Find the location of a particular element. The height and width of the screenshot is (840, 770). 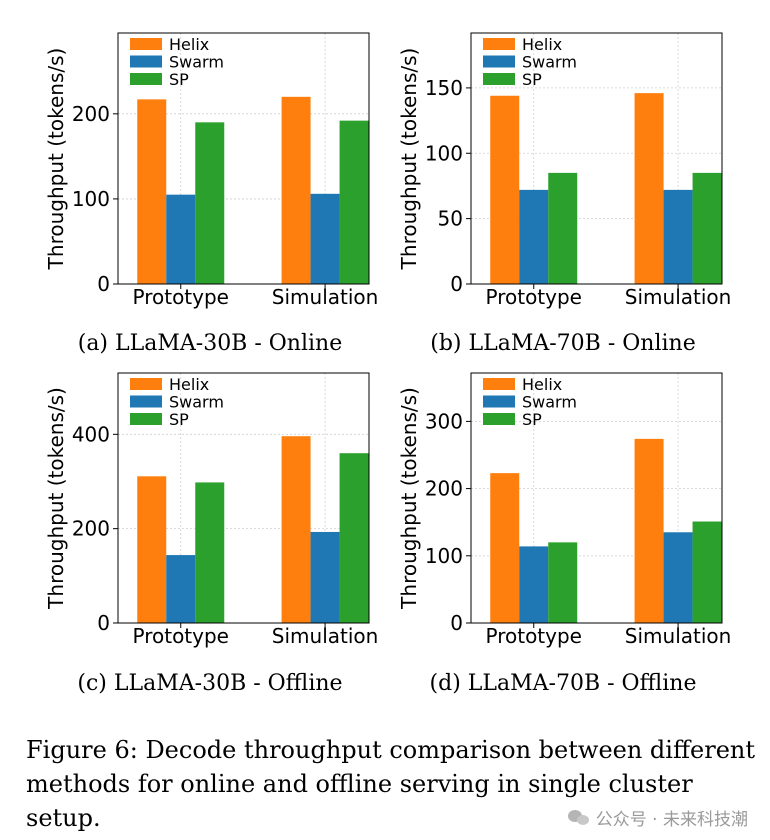

panel-d-bar-sp-prototype is located at coordinates (563, 582).